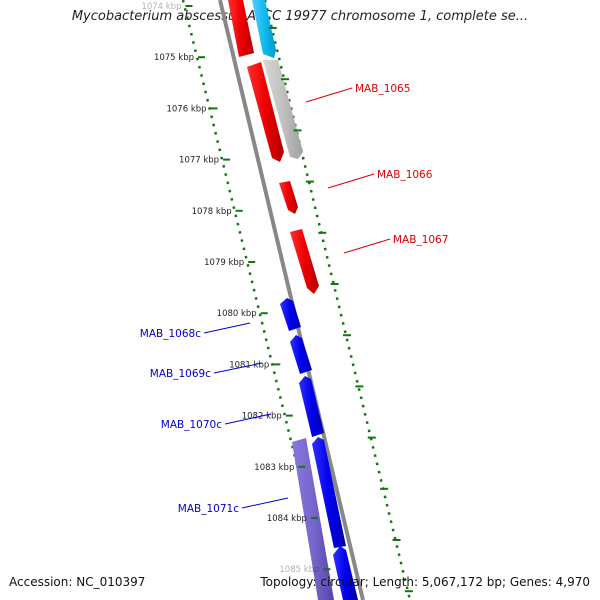 The width and height of the screenshot is (600, 600). What do you see at coordinates (262, 417) in the screenshot?
I see `kbp-label: 1082 kbp` at bounding box center [262, 417].